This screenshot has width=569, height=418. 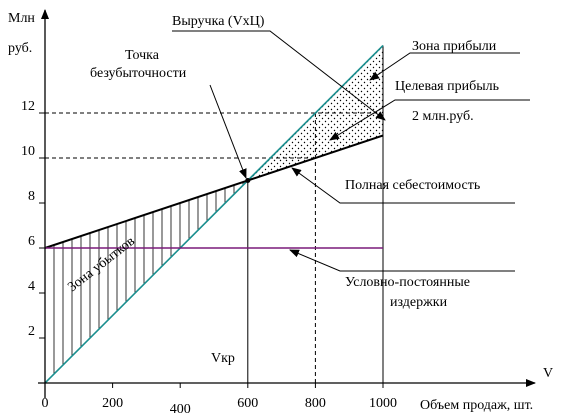 I want to click on target-profit-label-line2: 2 млн.руб., so click(x=443, y=116).